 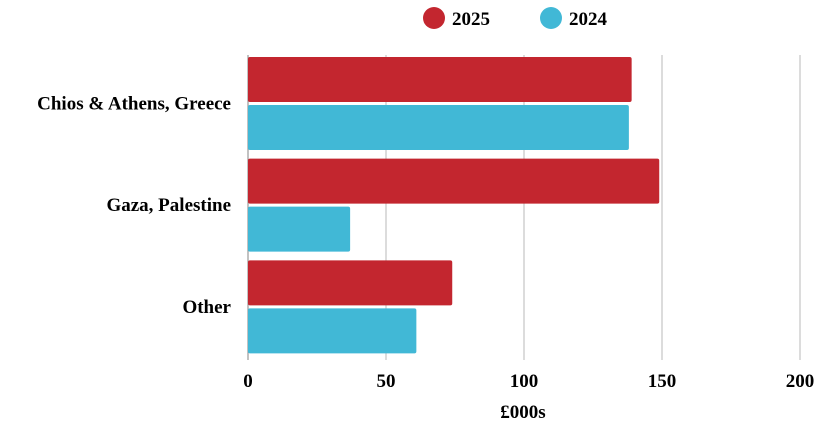 What do you see at coordinates (524, 381) in the screenshot?
I see `x-tick-label: 100` at bounding box center [524, 381].